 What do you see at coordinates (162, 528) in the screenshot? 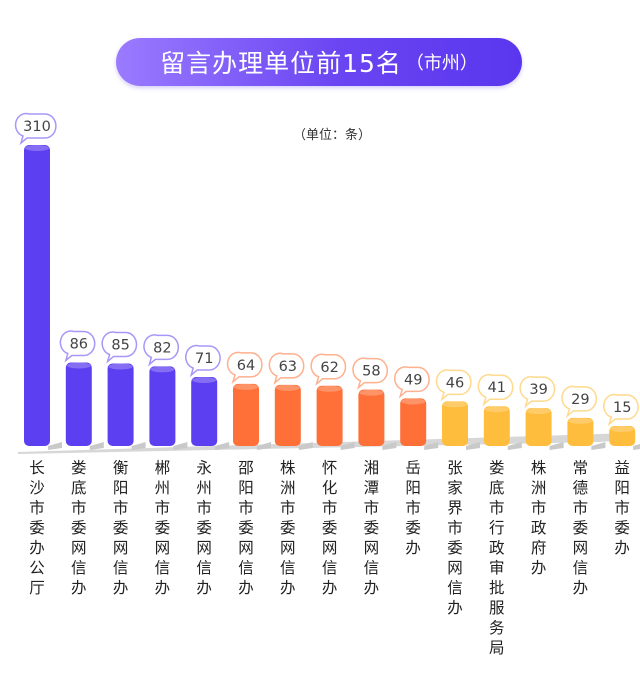
I see `category-label: 郴州市委网信办` at bounding box center [162, 528].